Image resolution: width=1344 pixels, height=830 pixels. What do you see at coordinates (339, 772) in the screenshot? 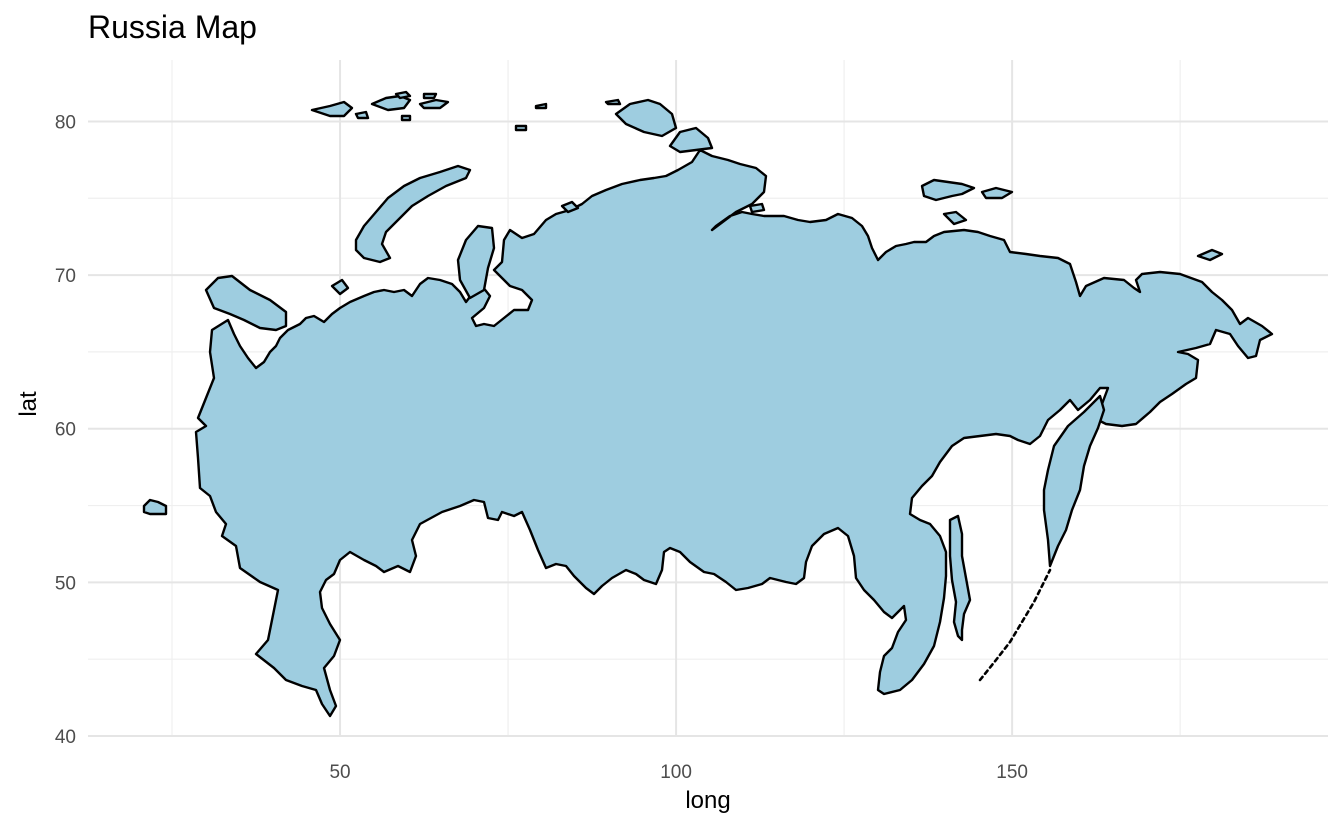
I see `x-tick-label: 50` at bounding box center [339, 772].